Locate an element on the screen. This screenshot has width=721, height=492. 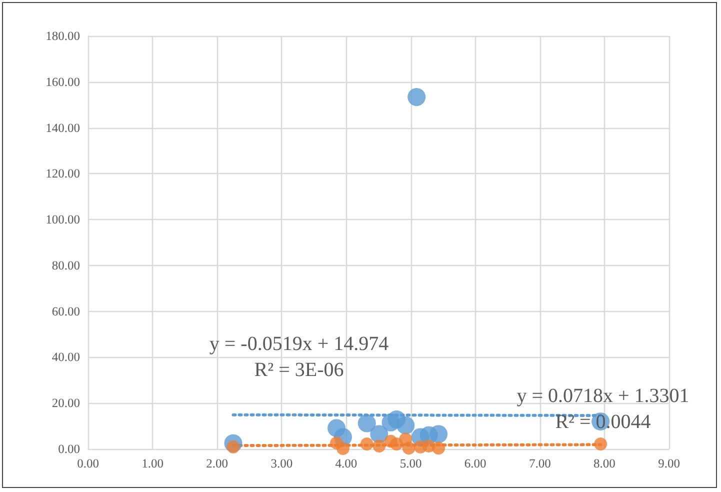
y-tick-label: 40.00 is located at coordinates (66, 357).